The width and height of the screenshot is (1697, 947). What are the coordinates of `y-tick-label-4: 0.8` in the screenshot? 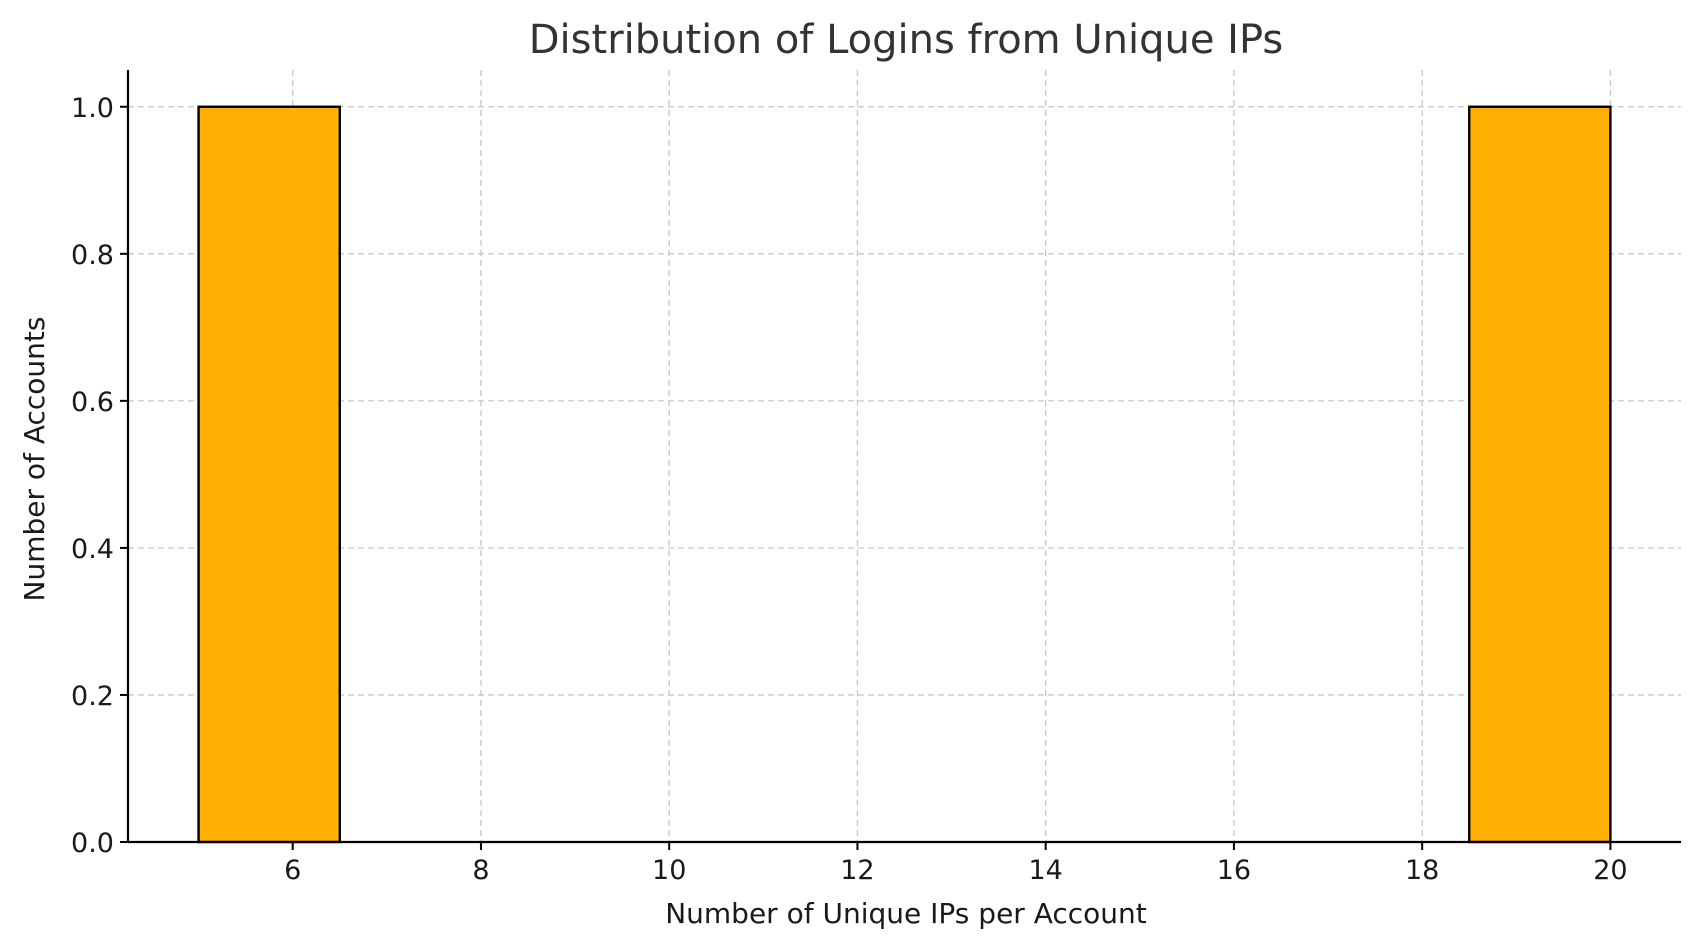 It's located at (92, 255).